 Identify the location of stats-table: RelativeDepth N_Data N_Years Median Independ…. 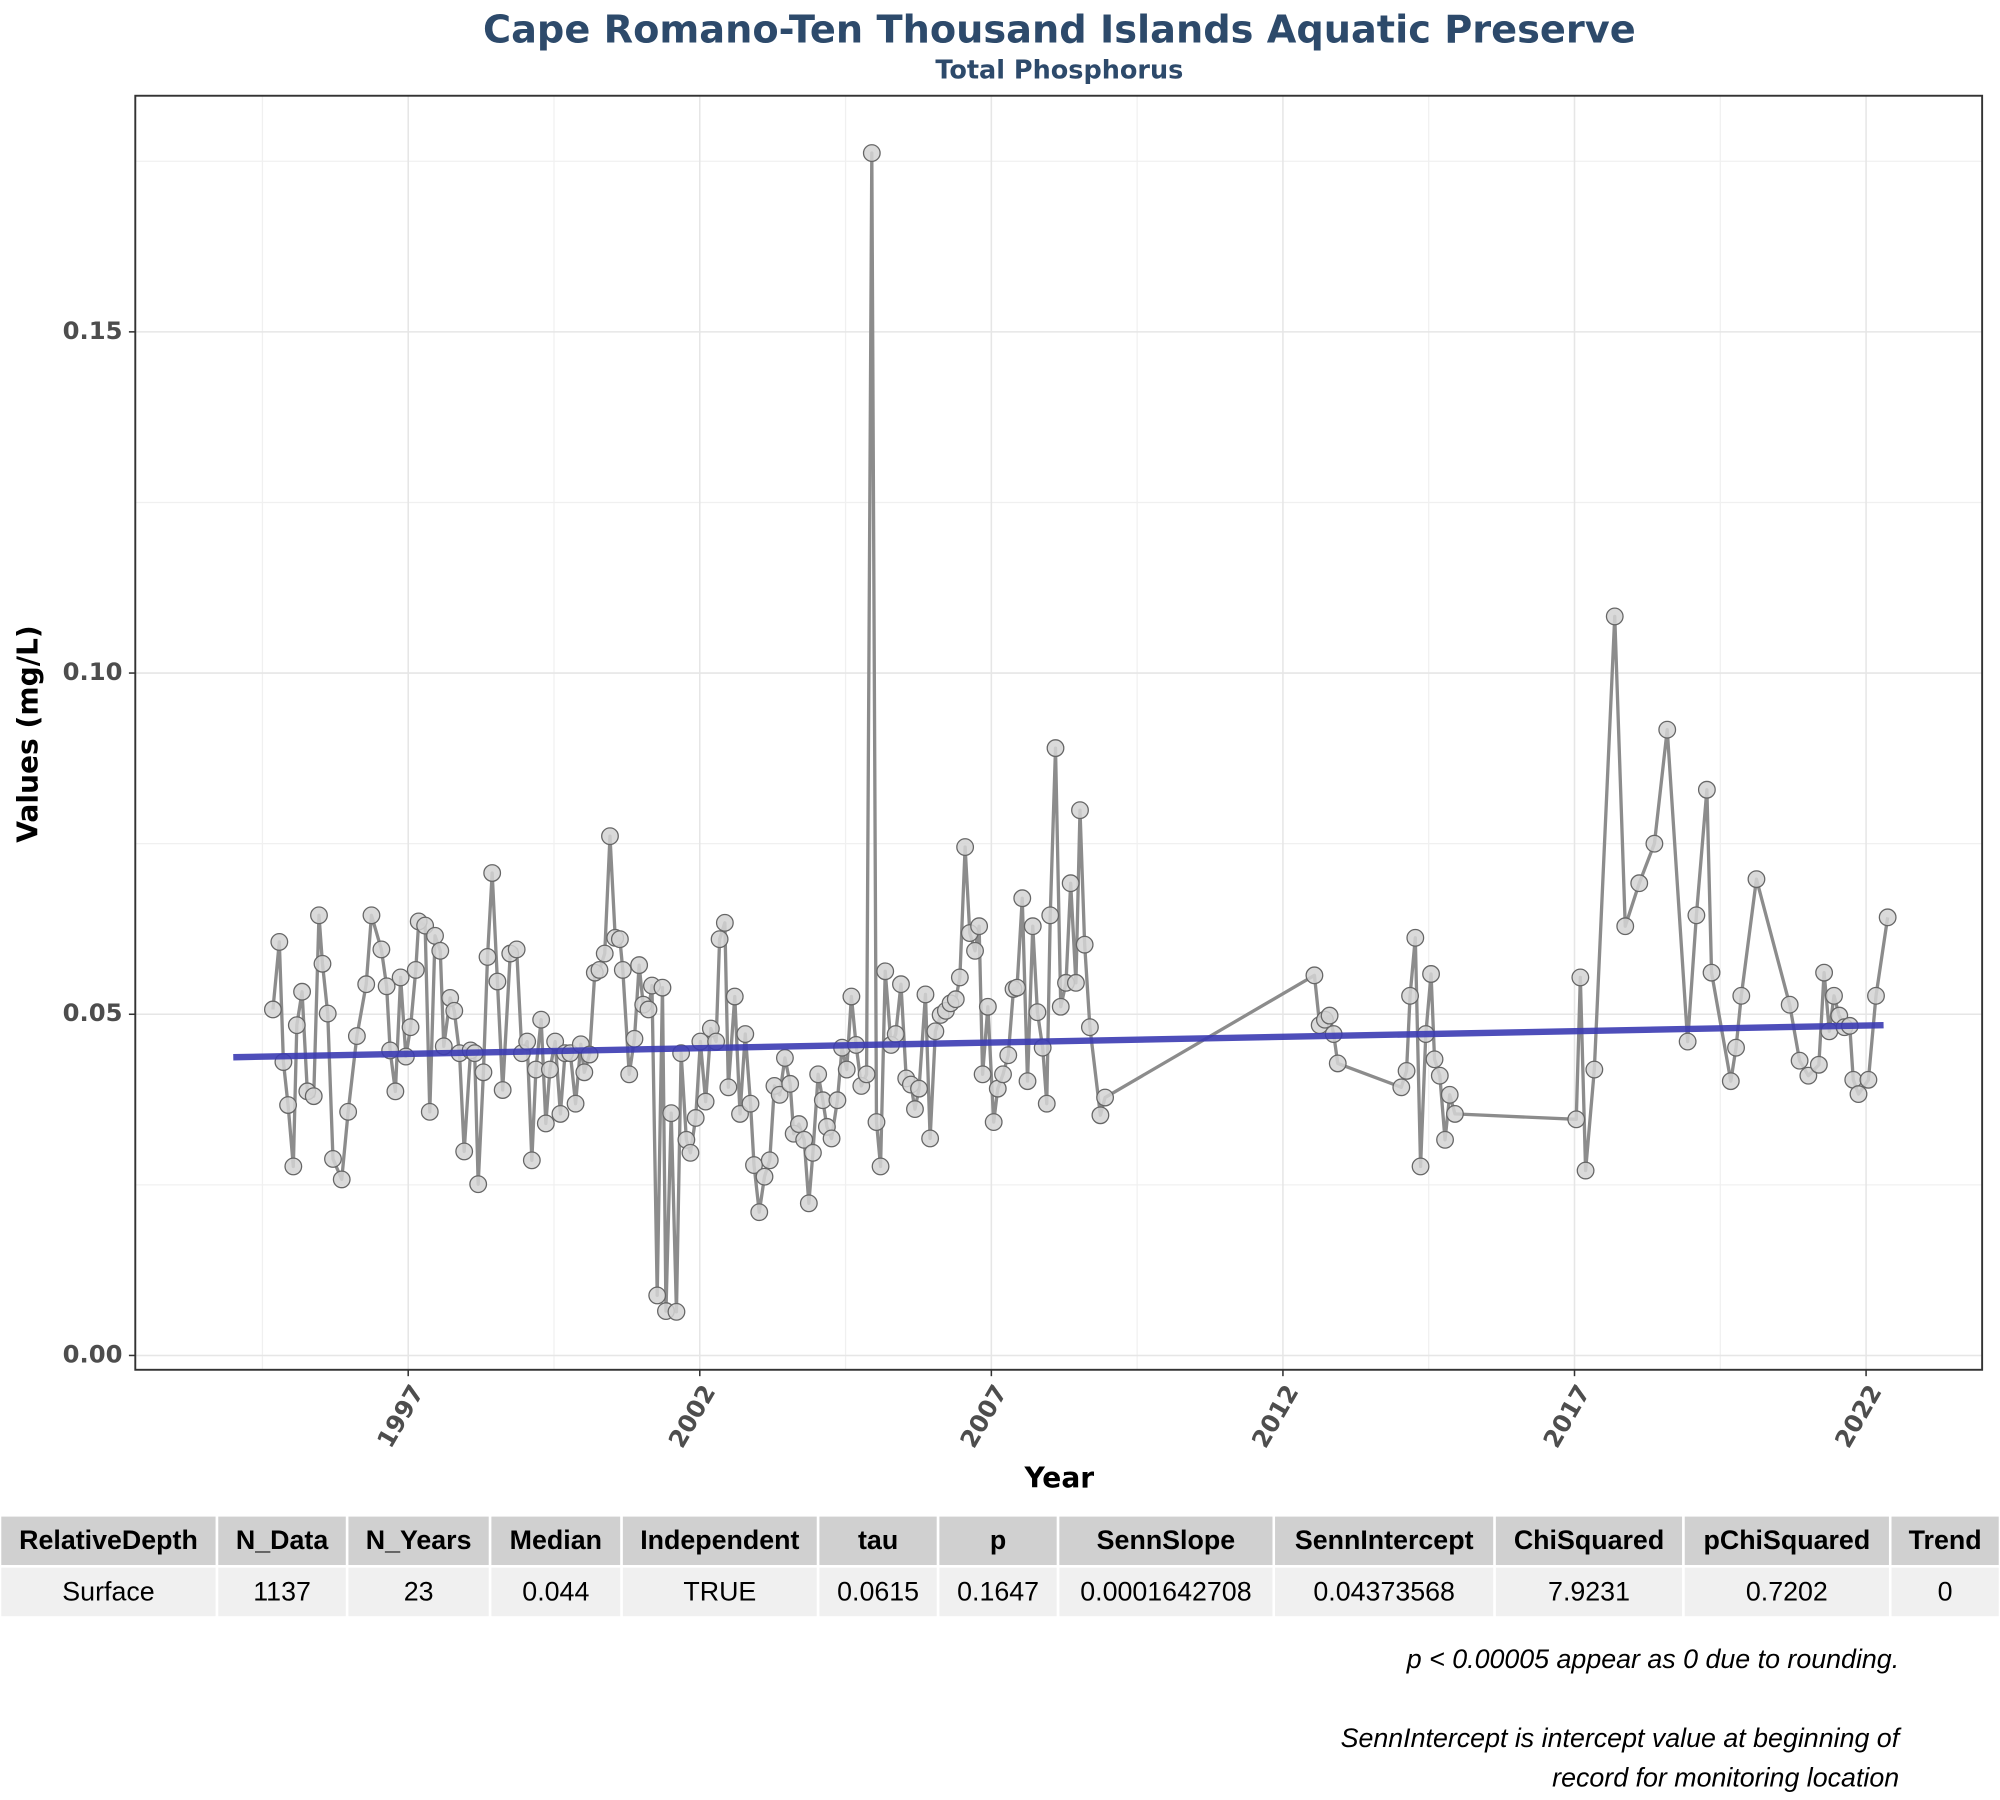
(1000, 1566).